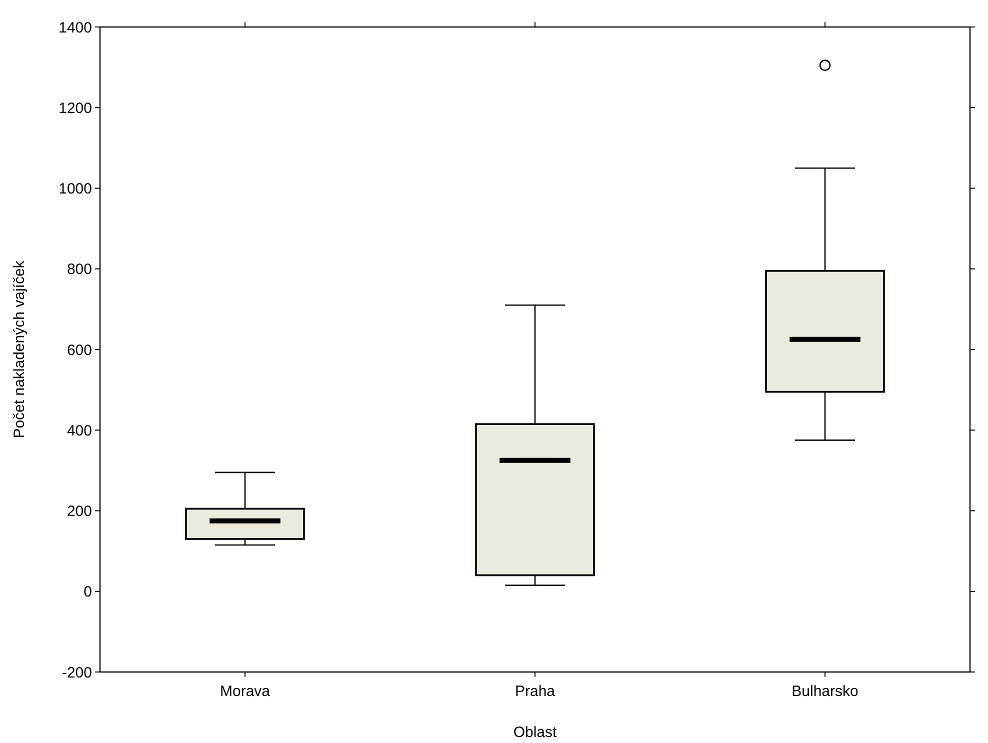 The width and height of the screenshot is (988, 743). I want to click on x-tick-label: Praha, so click(535, 691).